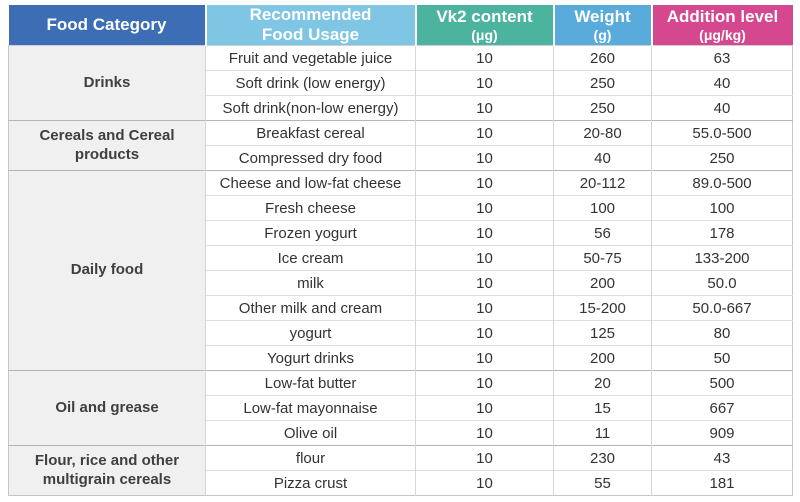  I want to click on addition-cell: 80, so click(722, 333).